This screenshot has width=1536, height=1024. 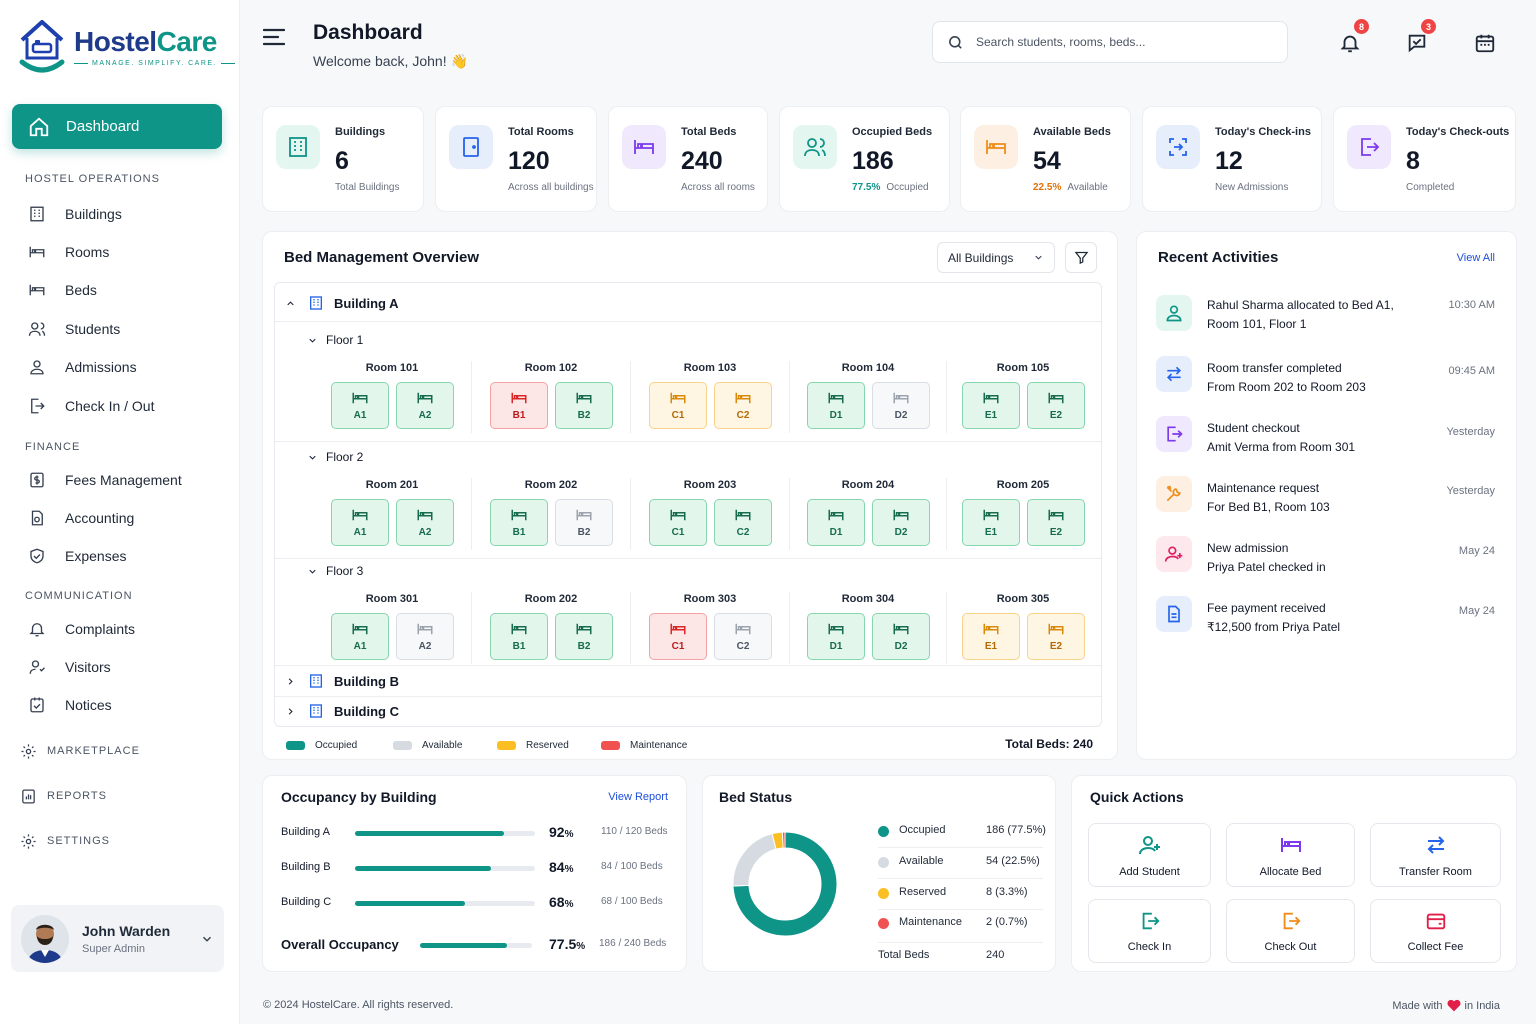 What do you see at coordinates (1174, 614) in the screenshot?
I see `document-icon` at bounding box center [1174, 614].